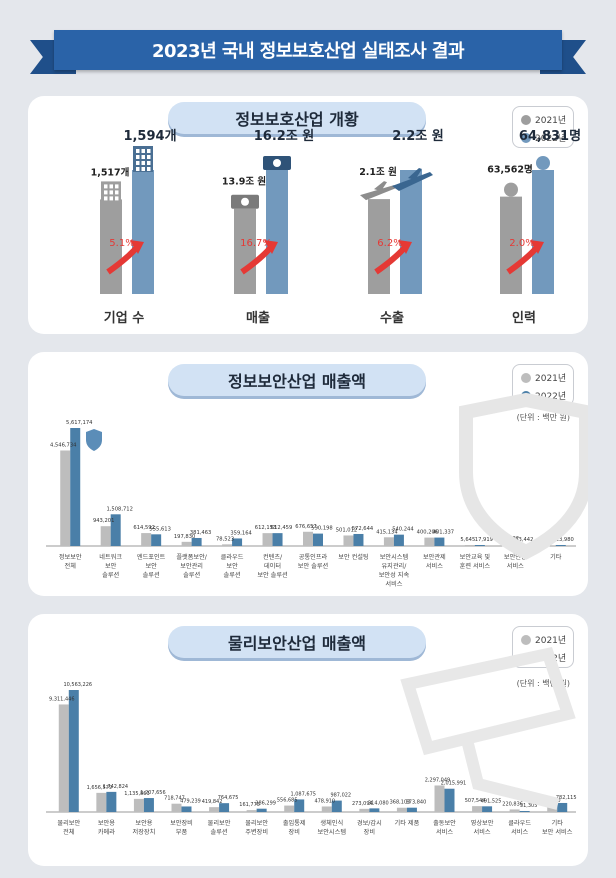 The image size is (616, 878). I want to click on category-label: 정보보안, so click(70, 557).